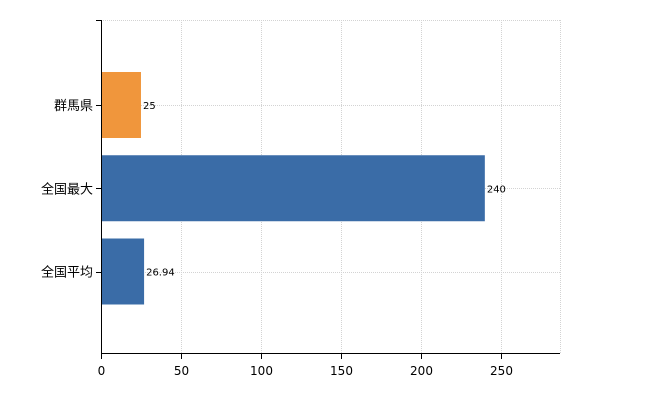 The height and width of the screenshot is (400, 650). Describe the element at coordinates (160, 273) in the screenshot. I see `data-label: 26.94` at that location.